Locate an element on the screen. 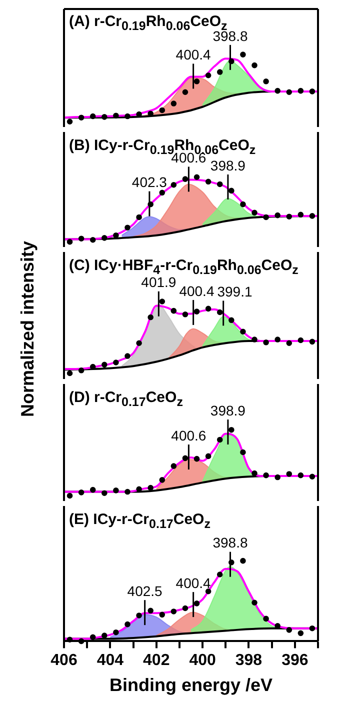 This screenshot has height=713, width=346. chart-title: (D) r-Cr$_{0.17}$CeO$_{z}$ is located at coordinates (126, 400).